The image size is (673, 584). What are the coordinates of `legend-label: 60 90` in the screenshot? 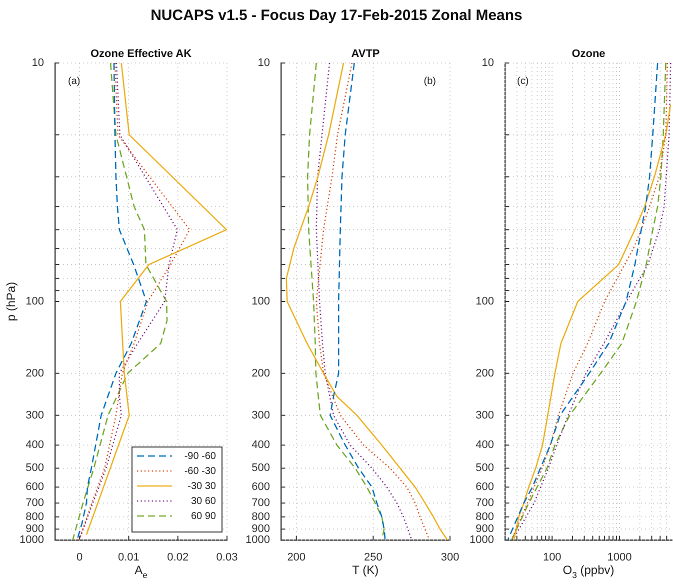 It's located at (203, 516).